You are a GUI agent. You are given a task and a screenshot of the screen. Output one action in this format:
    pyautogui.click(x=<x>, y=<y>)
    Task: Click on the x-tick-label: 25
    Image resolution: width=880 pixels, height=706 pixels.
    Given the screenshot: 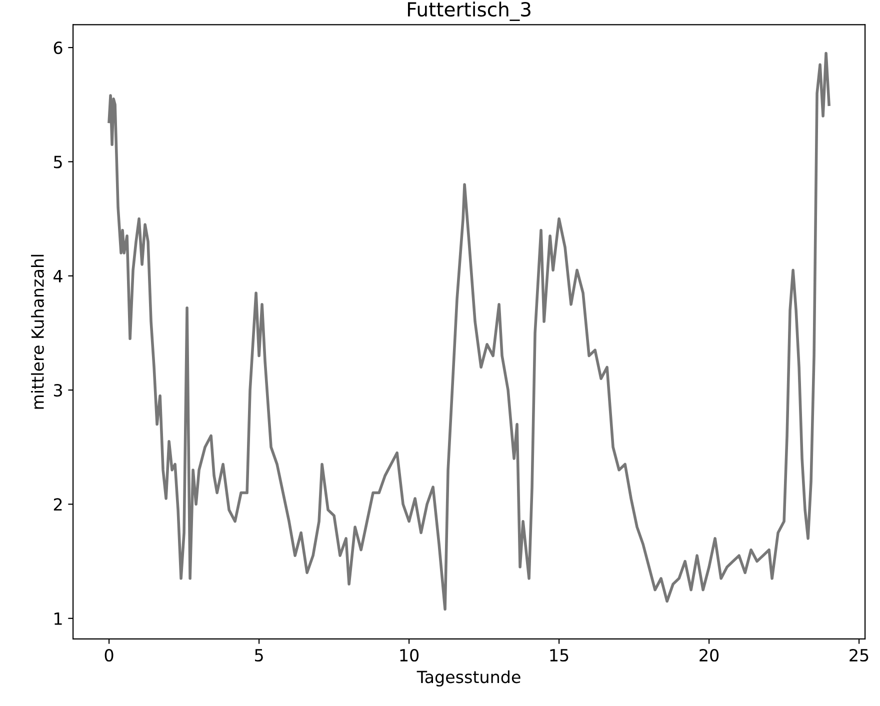 What is the action you would take?
    pyautogui.click(x=859, y=655)
    